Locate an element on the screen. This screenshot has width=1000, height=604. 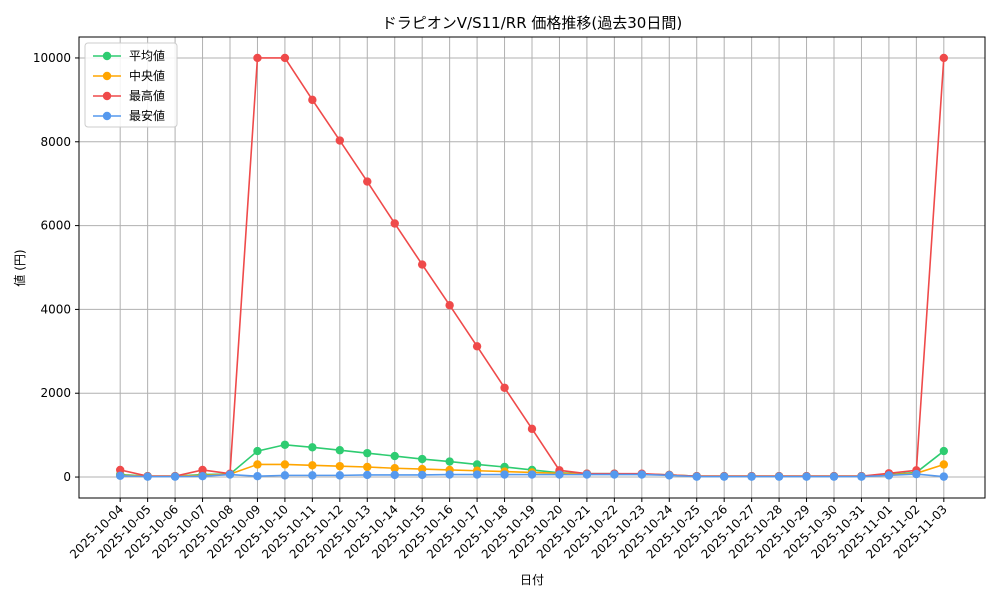
legend-label: 最安値 is located at coordinates (147, 115).